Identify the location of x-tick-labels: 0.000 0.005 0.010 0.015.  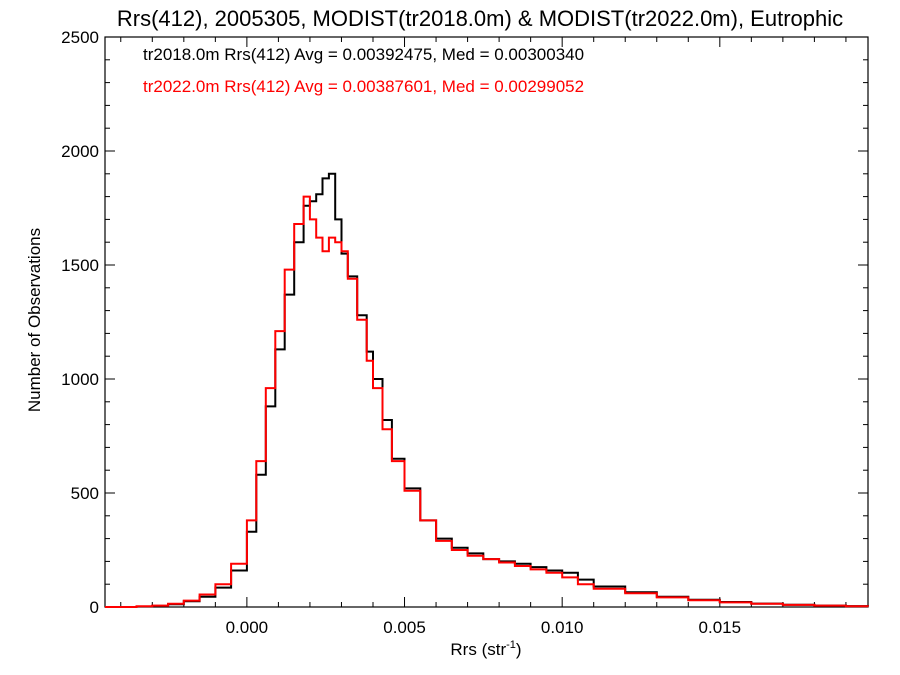
(483, 627).